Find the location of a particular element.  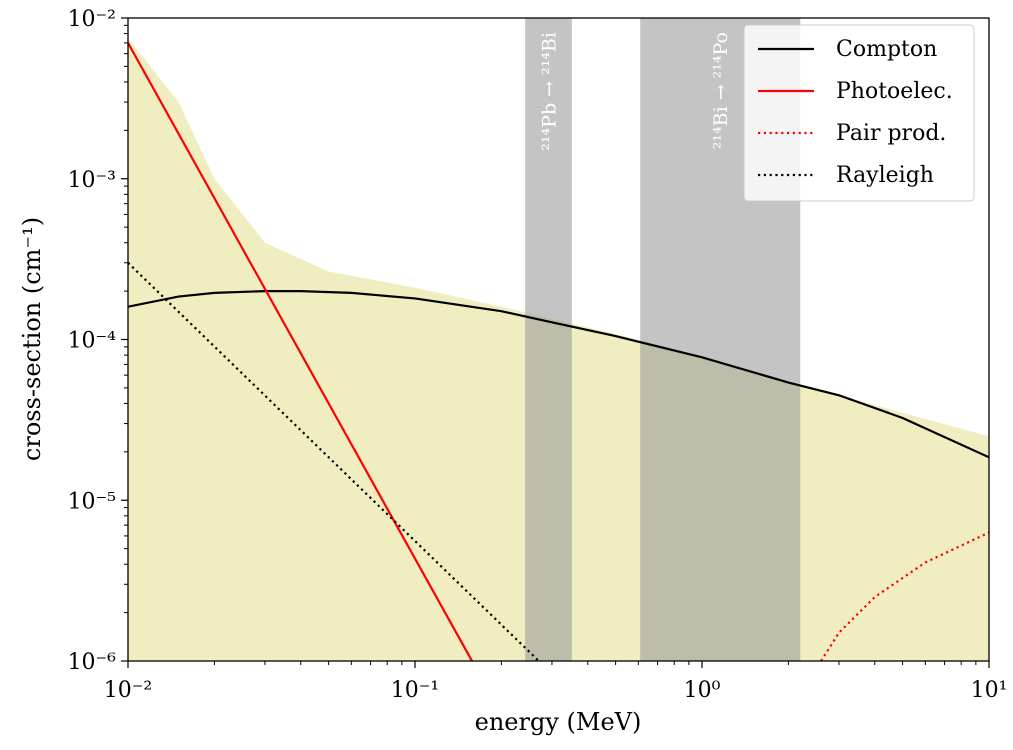

y-tick-label: 10⁻⁴ is located at coordinates (92, 341).